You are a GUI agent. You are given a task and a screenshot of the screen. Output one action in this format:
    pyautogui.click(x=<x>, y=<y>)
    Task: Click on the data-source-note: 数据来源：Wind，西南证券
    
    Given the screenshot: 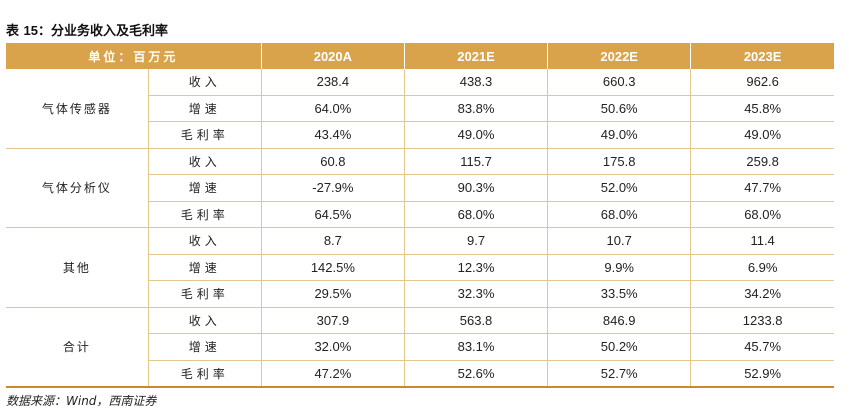 What is the action you would take?
    pyautogui.click(x=81, y=401)
    